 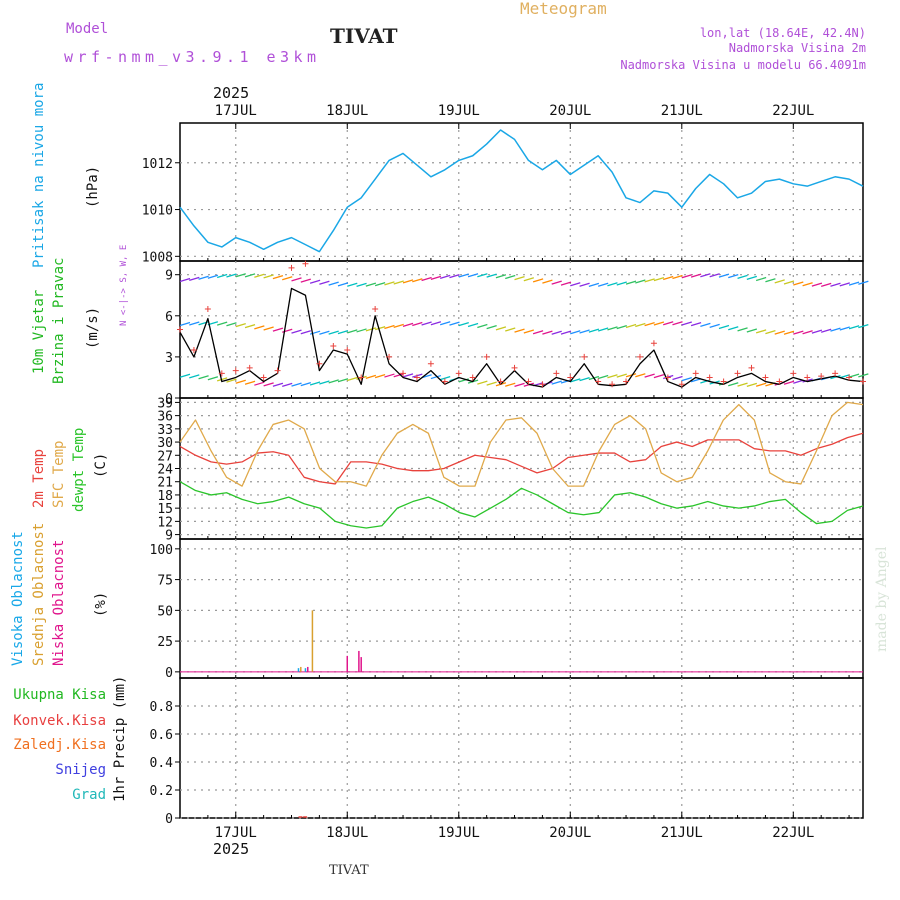 I want to click on high-cloud-label: Visoka Oblacnost, so click(x=18, y=598).